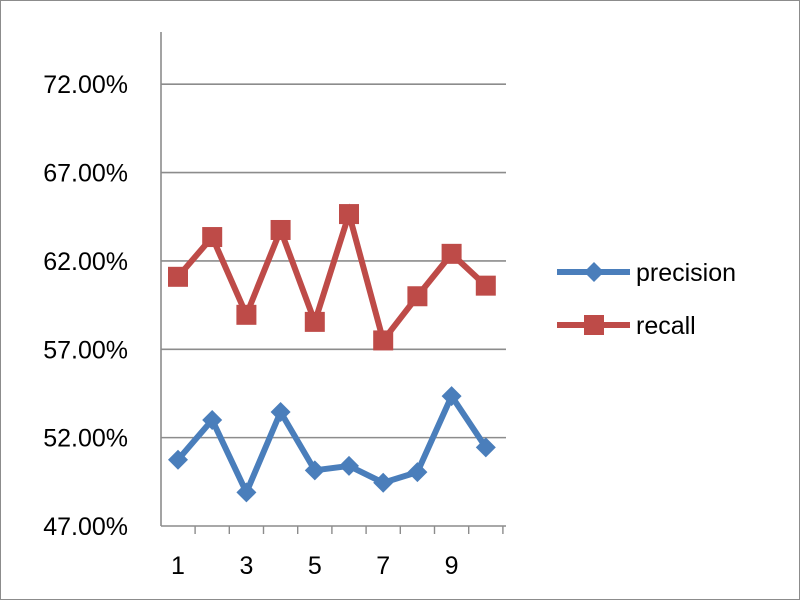  I want to click on y-tick-label: 67.00%, so click(85, 174).